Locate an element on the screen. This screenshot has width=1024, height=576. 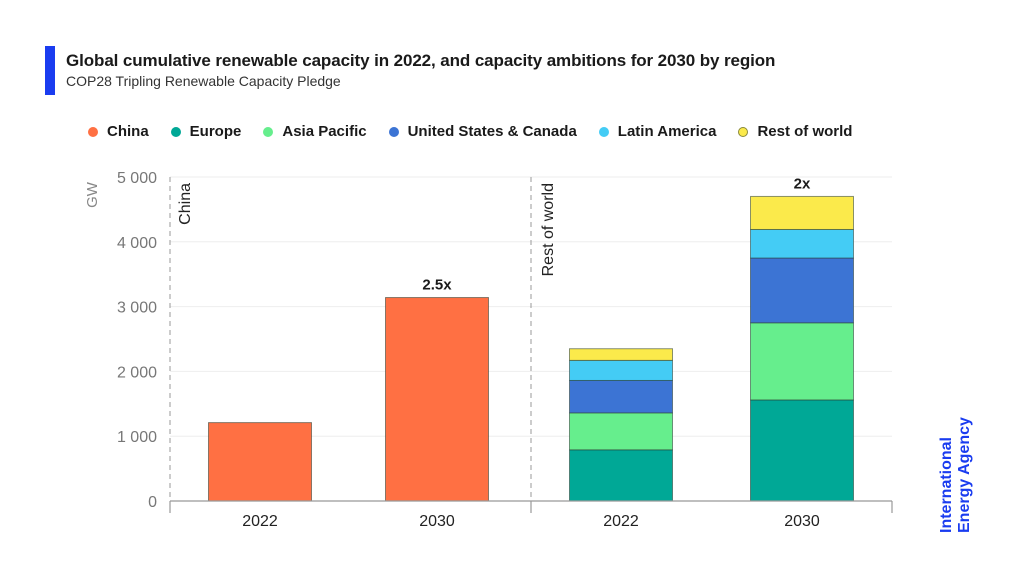
y-tick-label: 0 is located at coordinates (152, 502).